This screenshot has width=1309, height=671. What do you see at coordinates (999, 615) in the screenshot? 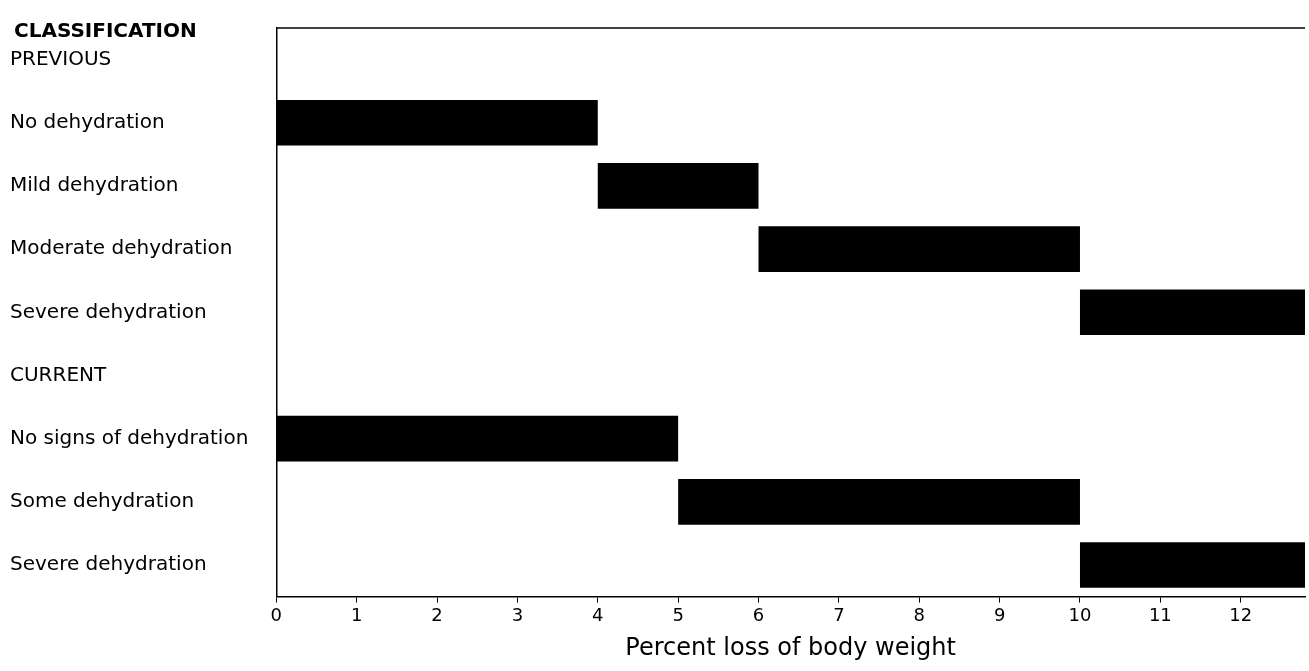
I see `x-tick-label: 9` at bounding box center [999, 615].